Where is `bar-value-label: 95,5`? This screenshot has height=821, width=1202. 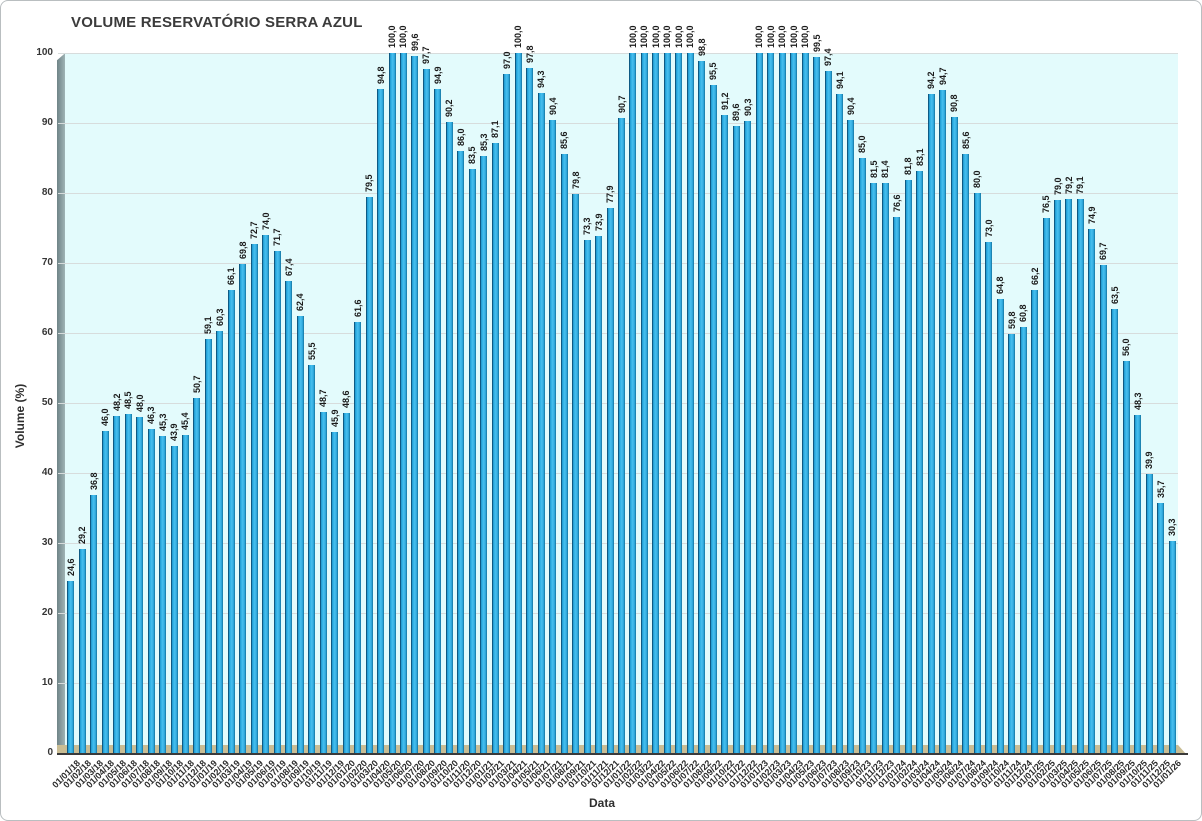
bar-value-label: 95,5 is located at coordinates (713, 70).